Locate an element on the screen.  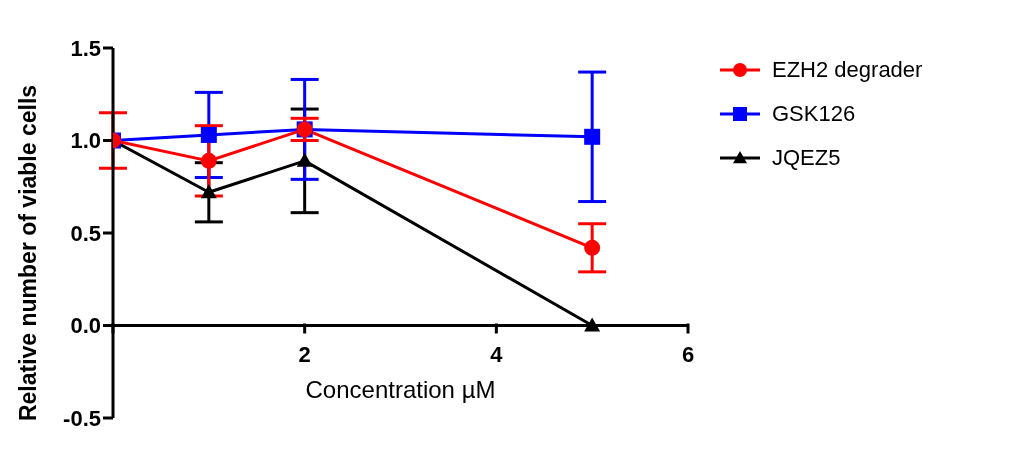
x-axis-title: Concentration µM is located at coordinates (400, 389).